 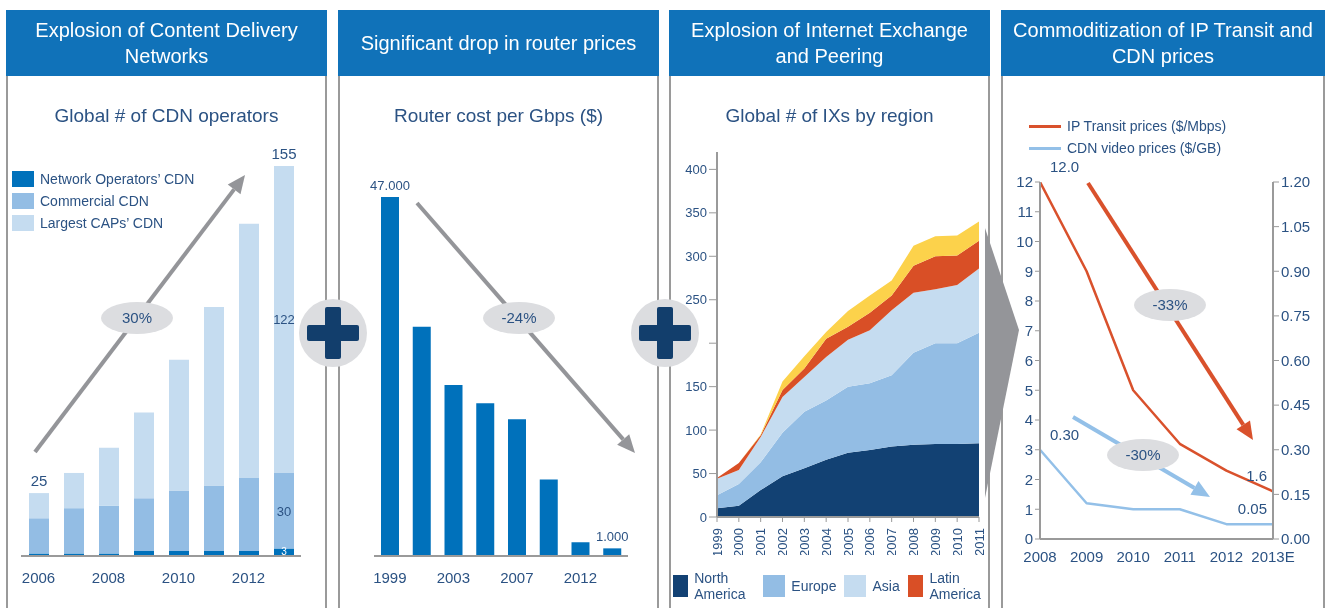 I want to click on legend-label: Commercial CDN, so click(x=94, y=201).